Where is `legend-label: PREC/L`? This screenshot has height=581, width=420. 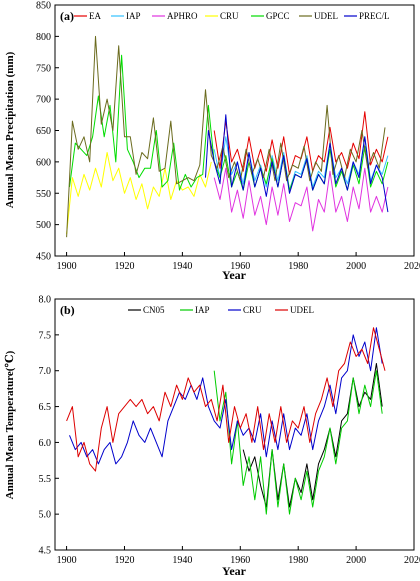 legend-label: PREC/L is located at coordinates (374, 16).